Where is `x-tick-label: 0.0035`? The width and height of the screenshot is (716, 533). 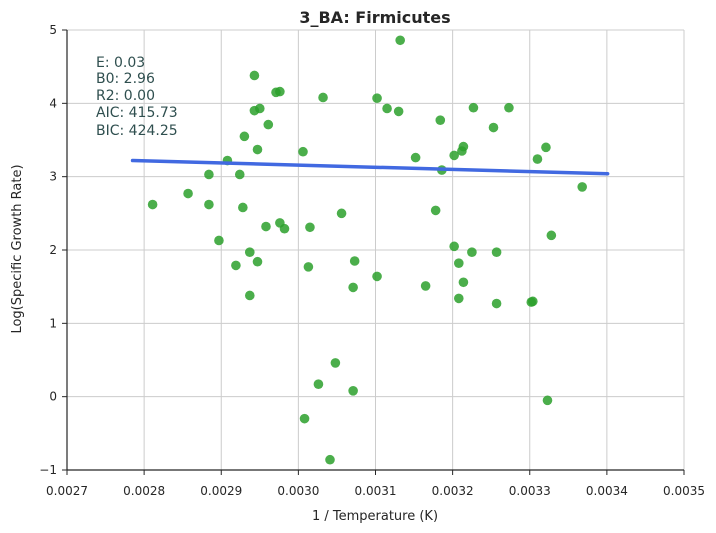 x-tick-label: 0.0035 is located at coordinates (684, 491).